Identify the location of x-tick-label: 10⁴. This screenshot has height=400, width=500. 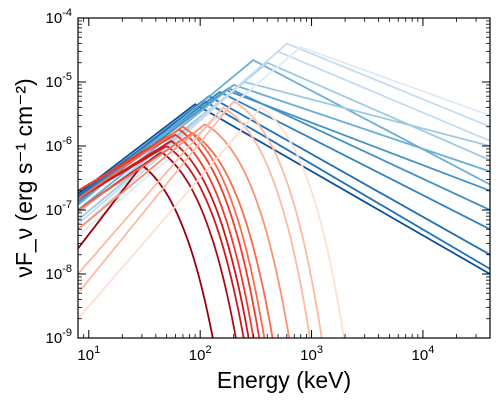
(423, 354).